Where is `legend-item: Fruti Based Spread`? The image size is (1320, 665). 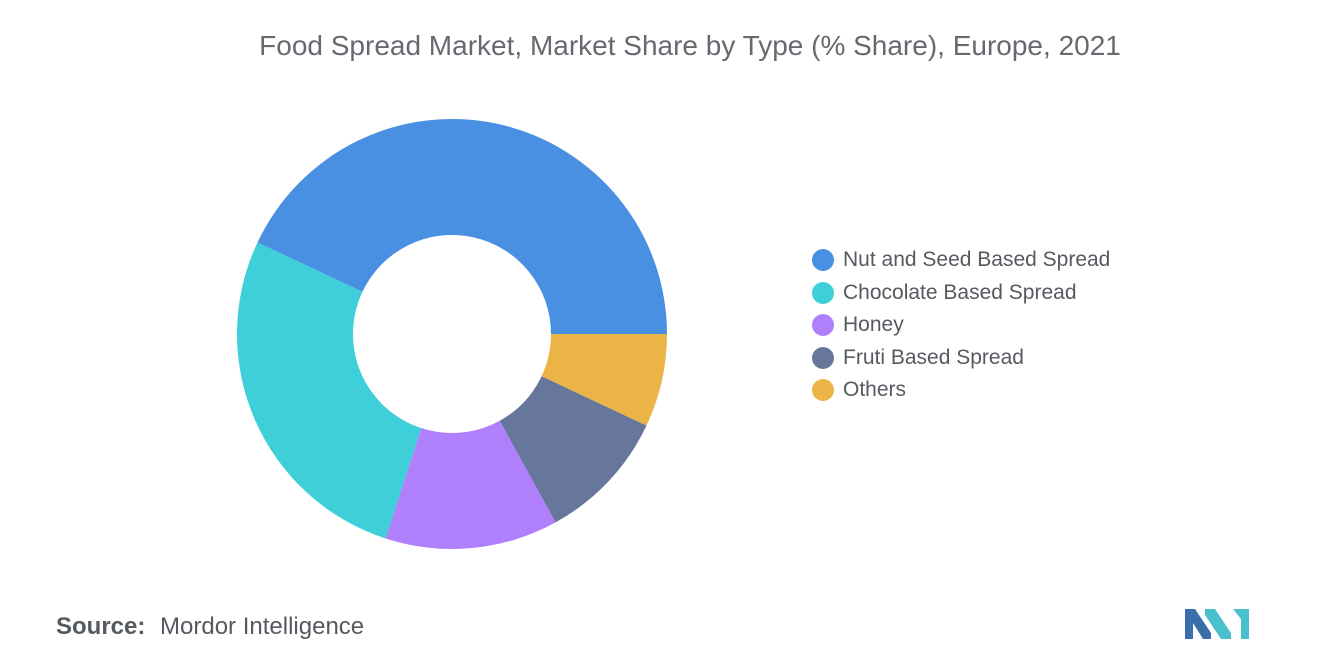
legend-item: Fruti Based Spread is located at coordinates (961, 358).